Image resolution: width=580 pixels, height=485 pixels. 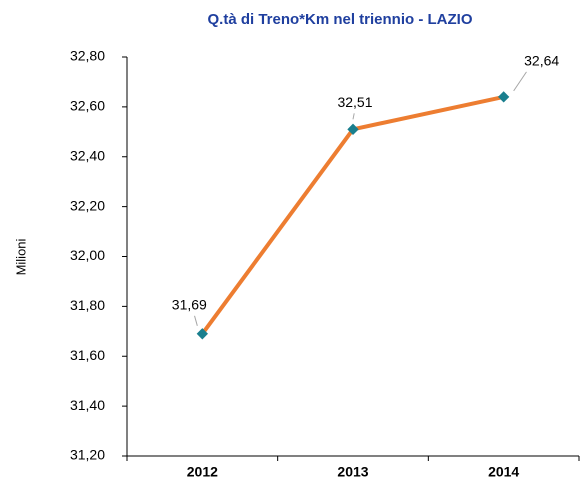 What do you see at coordinates (339, 19) in the screenshot?
I see `chart-title: Q.tà di Treno*Km nel triennio - LAZIO` at bounding box center [339, 19].